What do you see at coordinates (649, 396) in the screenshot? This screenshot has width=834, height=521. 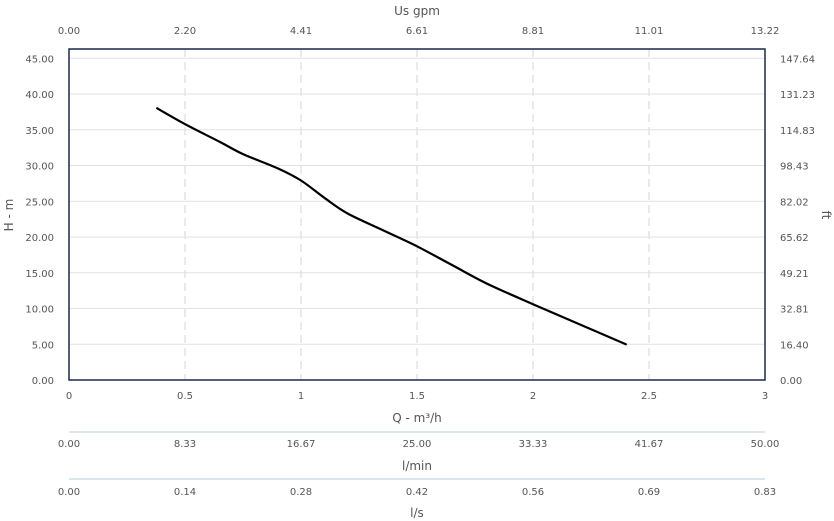 I see `x-tick-label: 2.5` at bounding box center [649, 396].